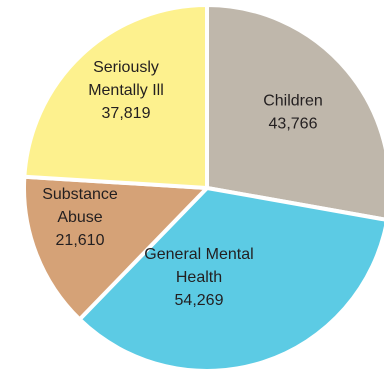 Image resolution: width=384 pixels, height=381 pixels. I want to click on slice-value-label: 43,766, so click(293, 124).